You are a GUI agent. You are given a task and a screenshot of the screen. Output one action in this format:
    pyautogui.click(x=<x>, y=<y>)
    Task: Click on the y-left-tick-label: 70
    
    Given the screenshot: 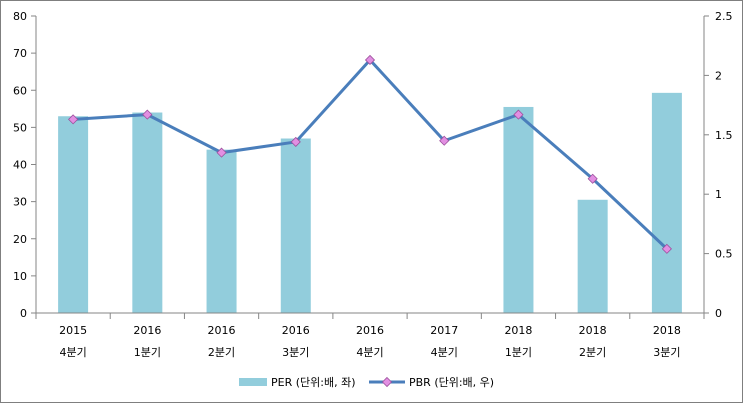 What is the action you would take?
    pyautogui.click(x=20, y=53)
    